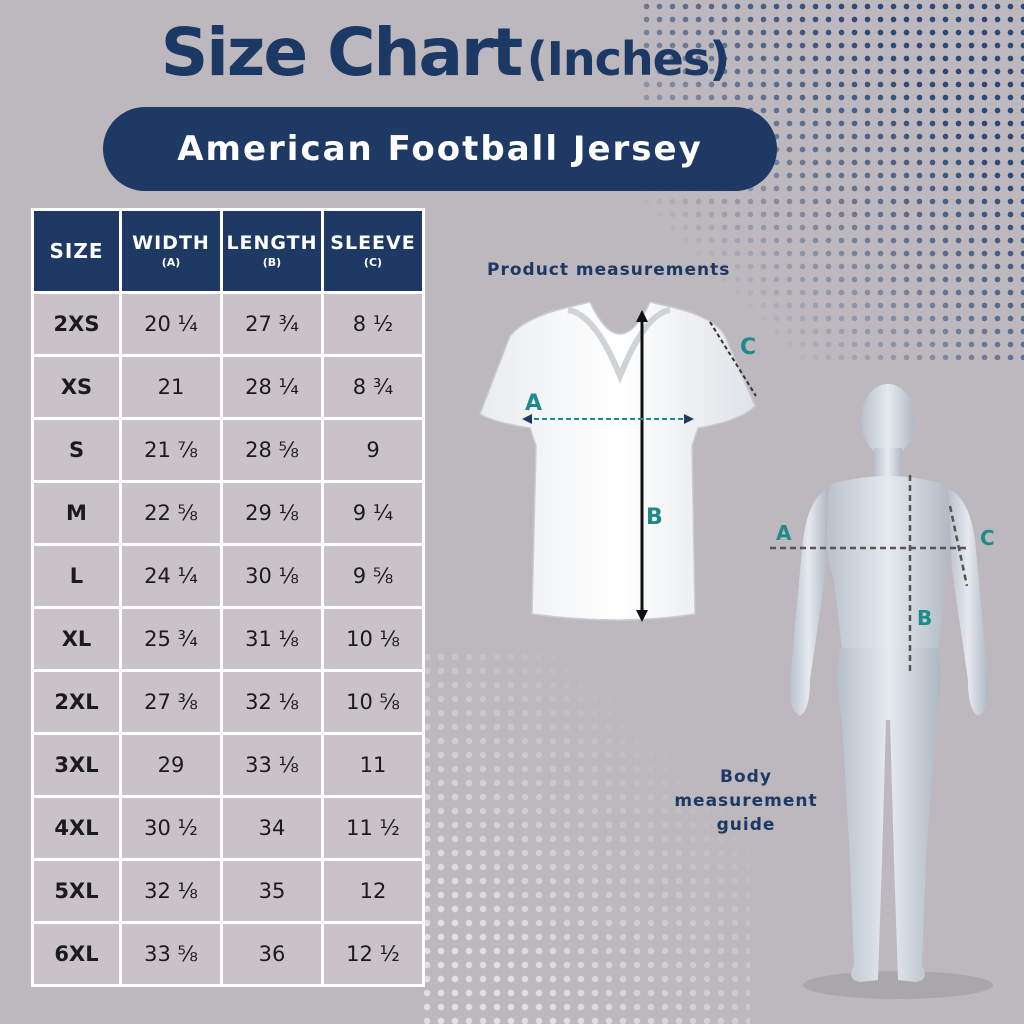 The image size is (1024, 1024). What do you see at coordinates (171, 828) in the screenshot?
I see `cell-width: 30 ½` at bounding box center [171, 828].